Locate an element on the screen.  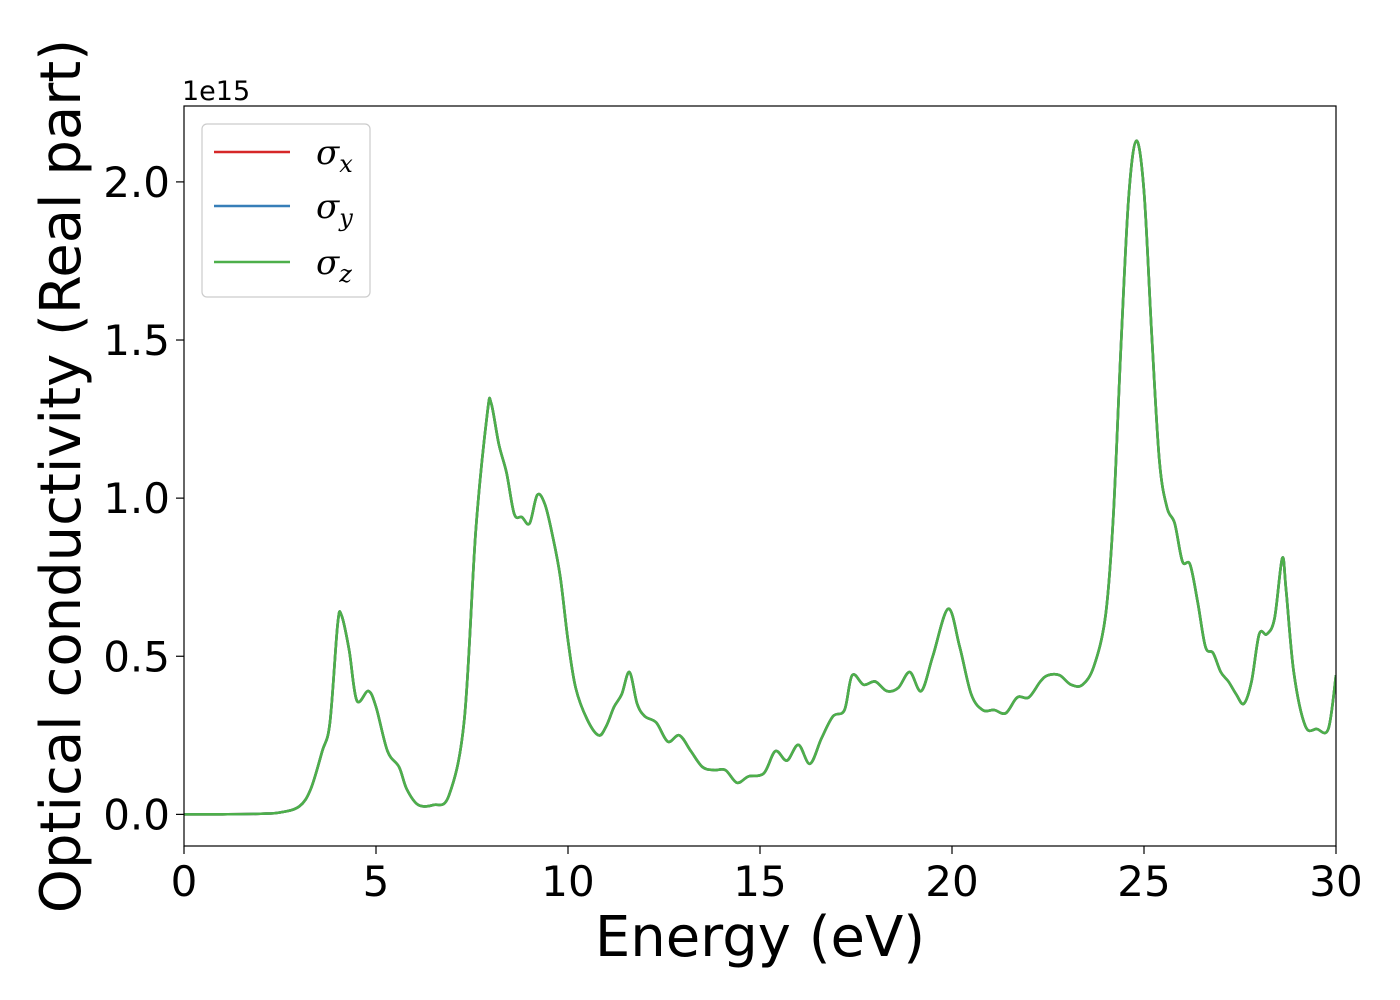
legend-box is located at coordinates (286, 210).